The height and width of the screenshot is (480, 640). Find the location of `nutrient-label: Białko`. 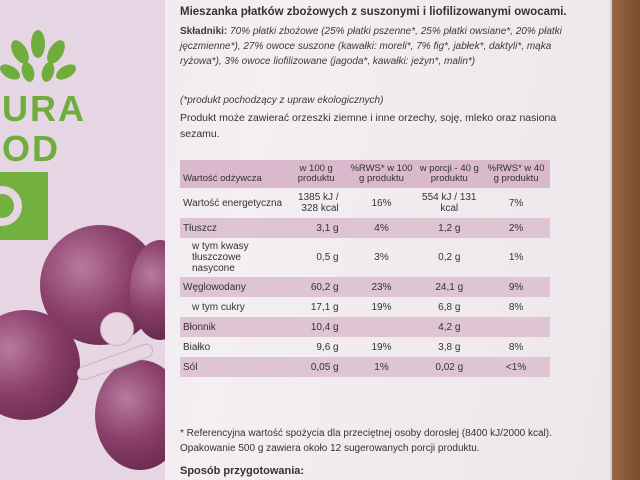

nutrient-label: Białko is located at coordinates (197, 347).